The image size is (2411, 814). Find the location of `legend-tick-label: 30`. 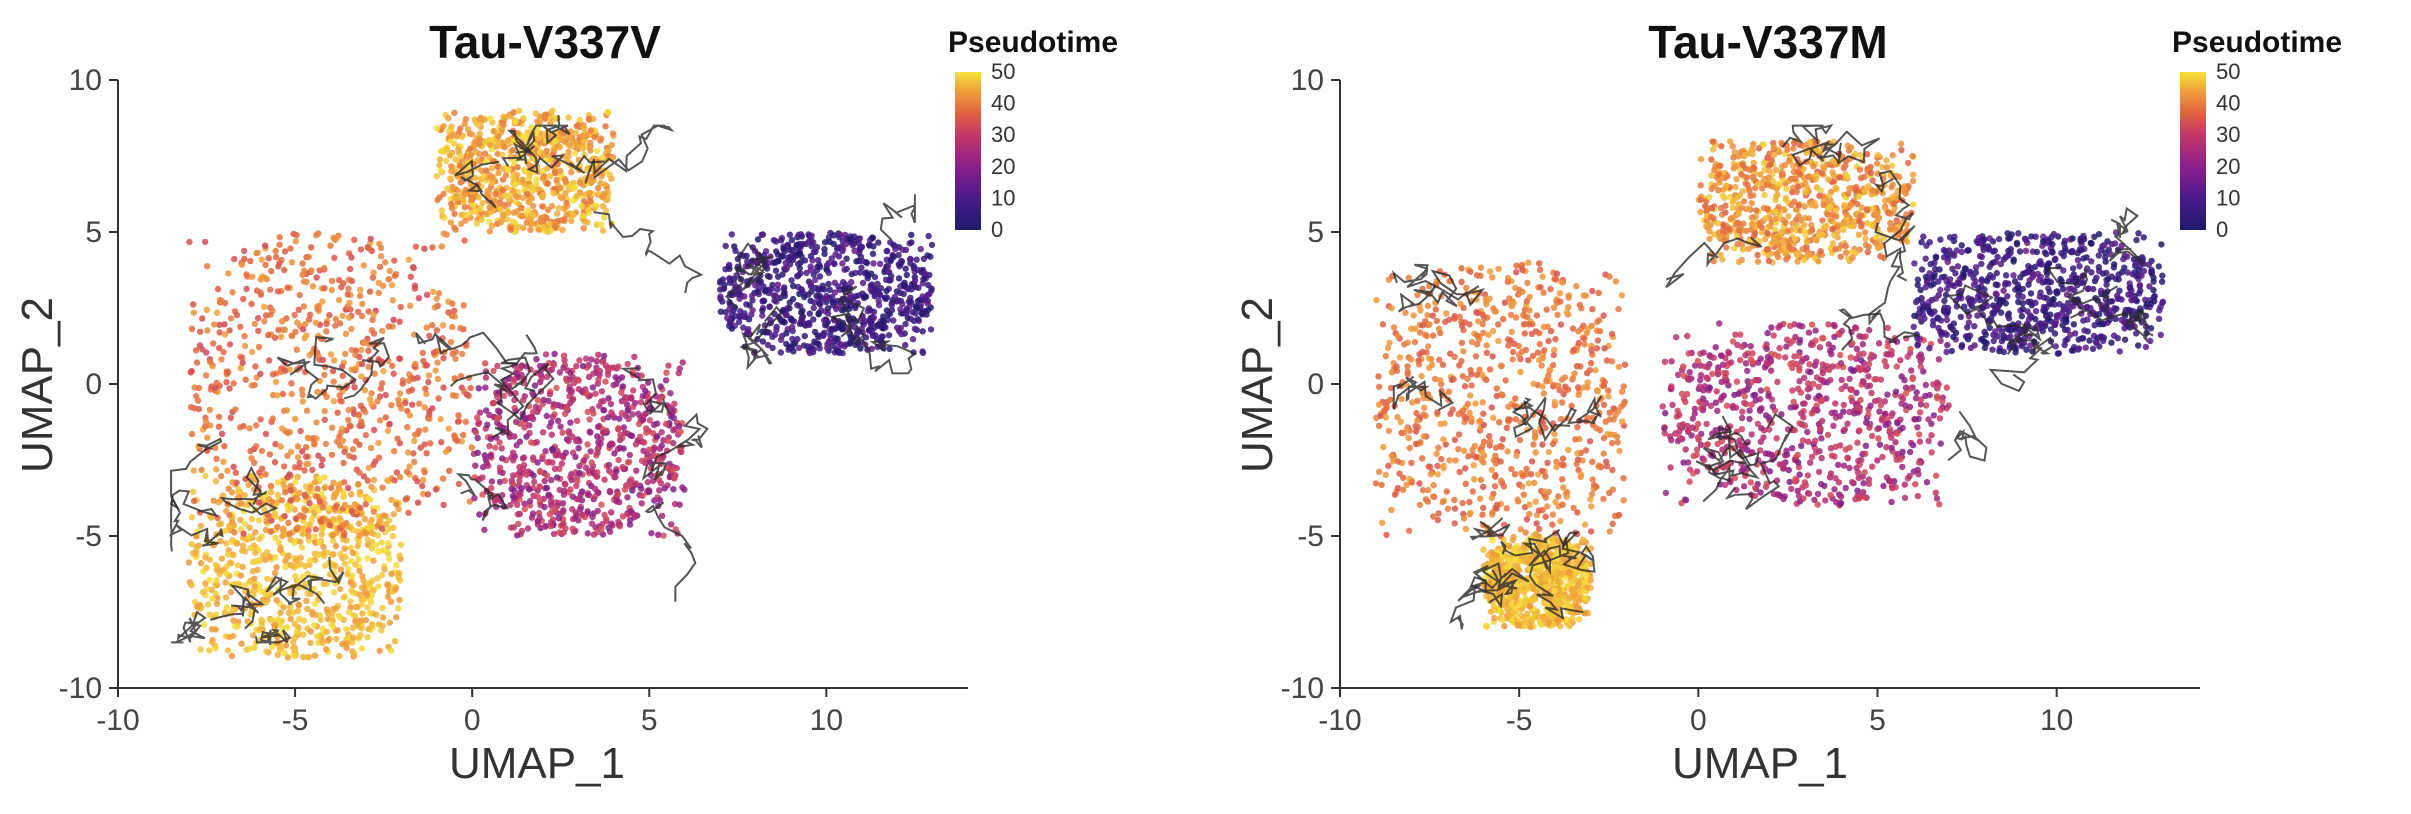

legend-tick-label: 30 is located at coordinates (1003, 134).